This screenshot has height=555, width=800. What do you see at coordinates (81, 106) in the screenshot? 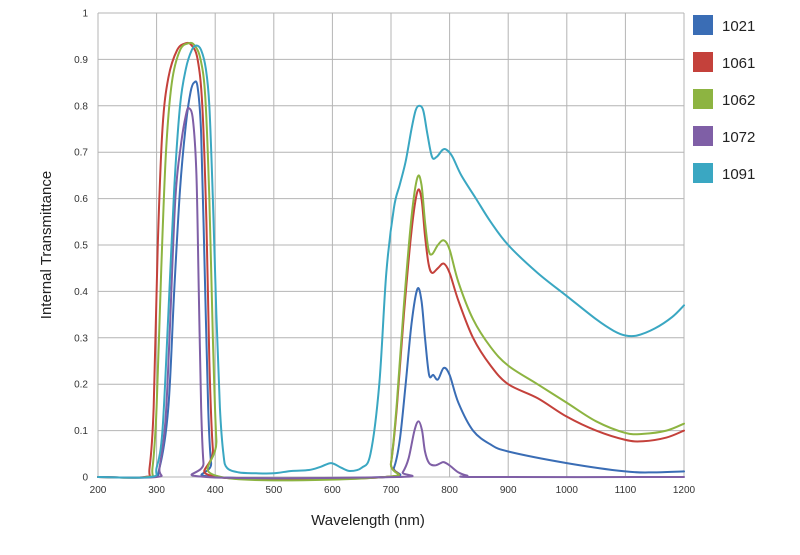
I see `y-tick-label: 0.8` at bounding box center [81, 106].